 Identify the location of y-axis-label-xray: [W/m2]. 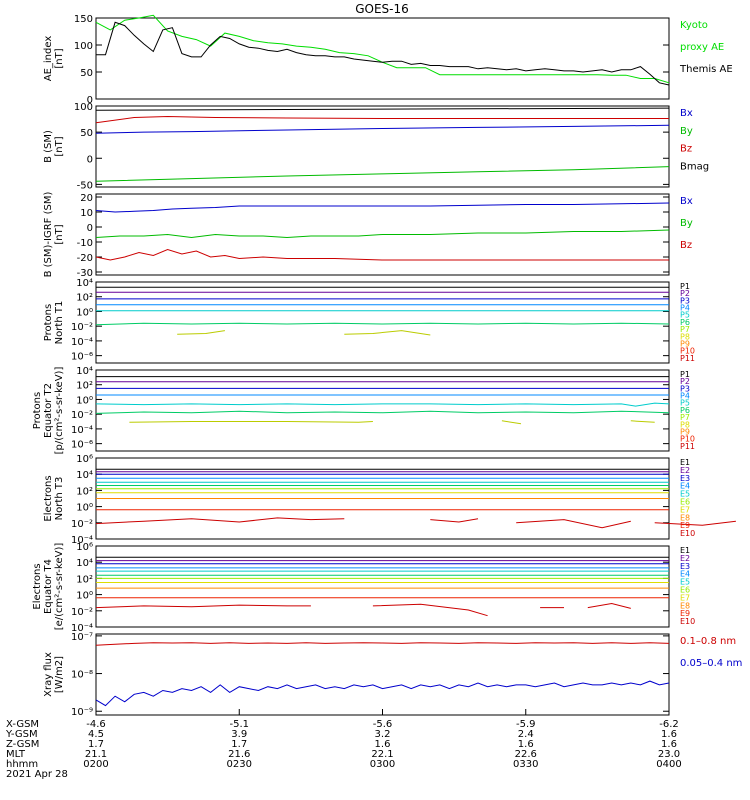
(59, 674).